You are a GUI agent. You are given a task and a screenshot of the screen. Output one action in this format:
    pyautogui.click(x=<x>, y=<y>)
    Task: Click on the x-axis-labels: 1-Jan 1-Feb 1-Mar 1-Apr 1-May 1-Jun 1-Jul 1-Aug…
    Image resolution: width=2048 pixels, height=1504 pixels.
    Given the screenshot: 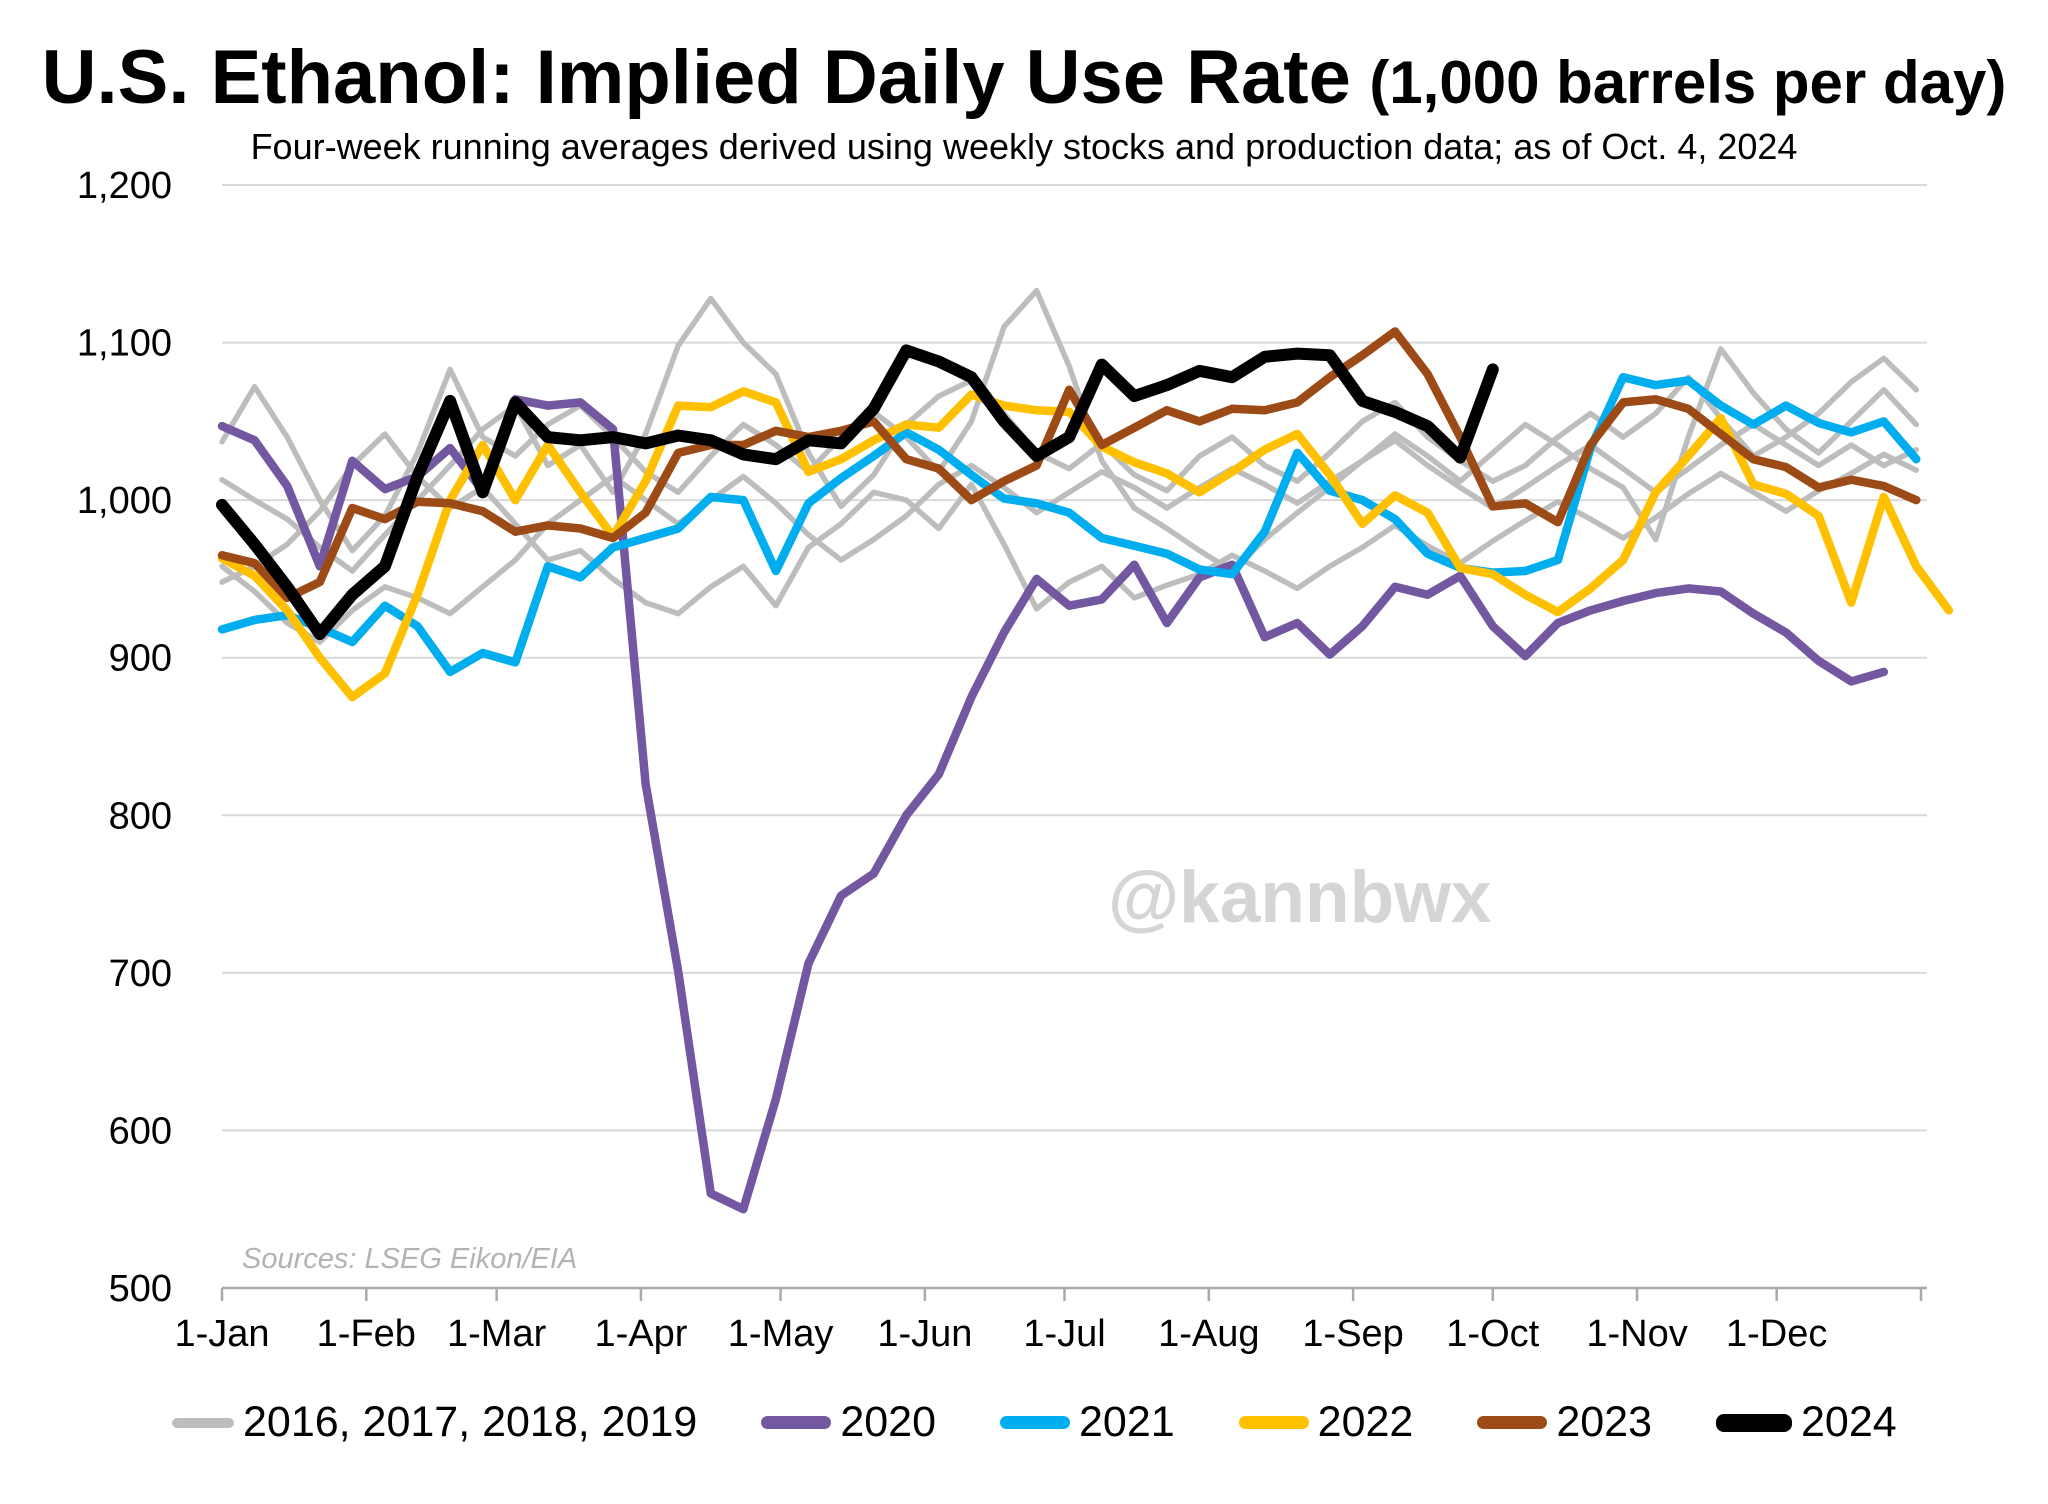 What is the action you would take?
    pyautogui.click(x=1000, y=1334)
    